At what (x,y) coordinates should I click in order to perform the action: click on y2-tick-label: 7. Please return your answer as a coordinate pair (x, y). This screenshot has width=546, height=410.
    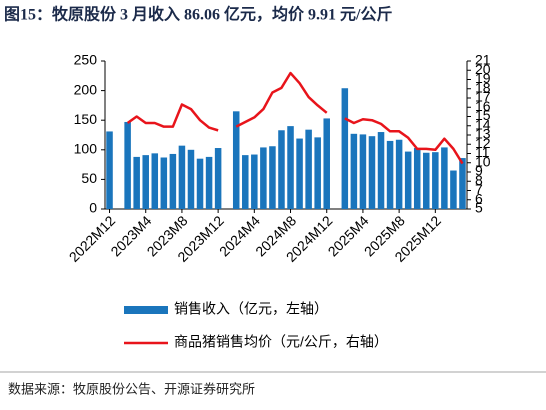
    Looking at the image, I should click on (479, 189).